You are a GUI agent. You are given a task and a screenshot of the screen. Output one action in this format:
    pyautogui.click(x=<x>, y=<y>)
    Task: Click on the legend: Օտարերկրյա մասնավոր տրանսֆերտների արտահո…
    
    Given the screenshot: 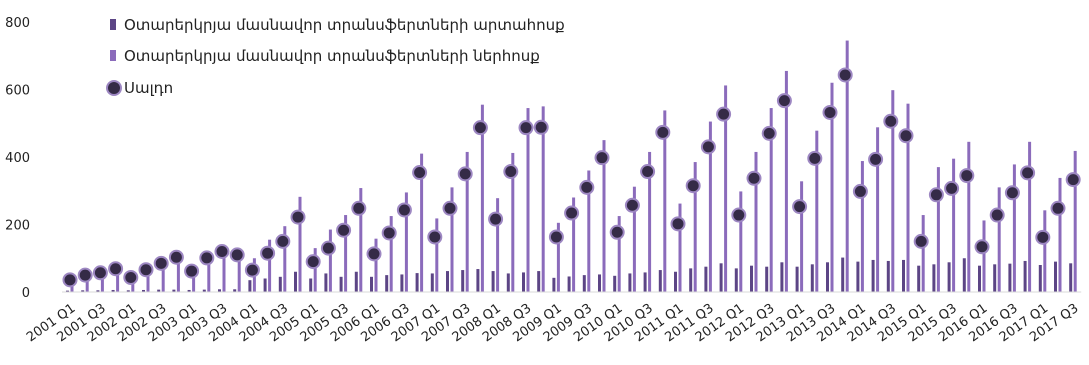 What is the action you would take?
    pyautogui.click(x=335, y=56)
    